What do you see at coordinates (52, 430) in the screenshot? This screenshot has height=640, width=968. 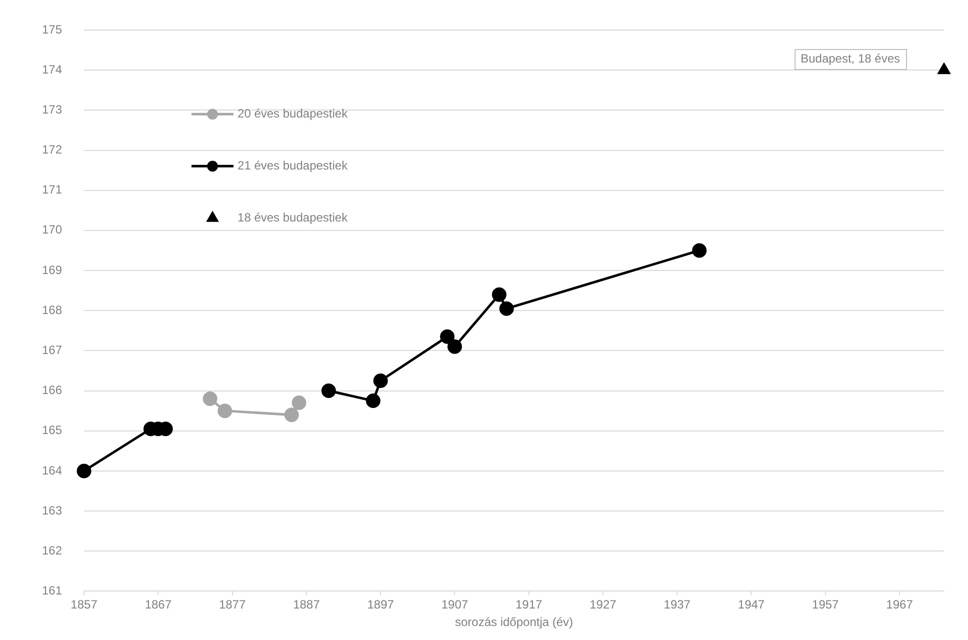 I see `y-tick-label: 165` at bounding box center [52, 430].